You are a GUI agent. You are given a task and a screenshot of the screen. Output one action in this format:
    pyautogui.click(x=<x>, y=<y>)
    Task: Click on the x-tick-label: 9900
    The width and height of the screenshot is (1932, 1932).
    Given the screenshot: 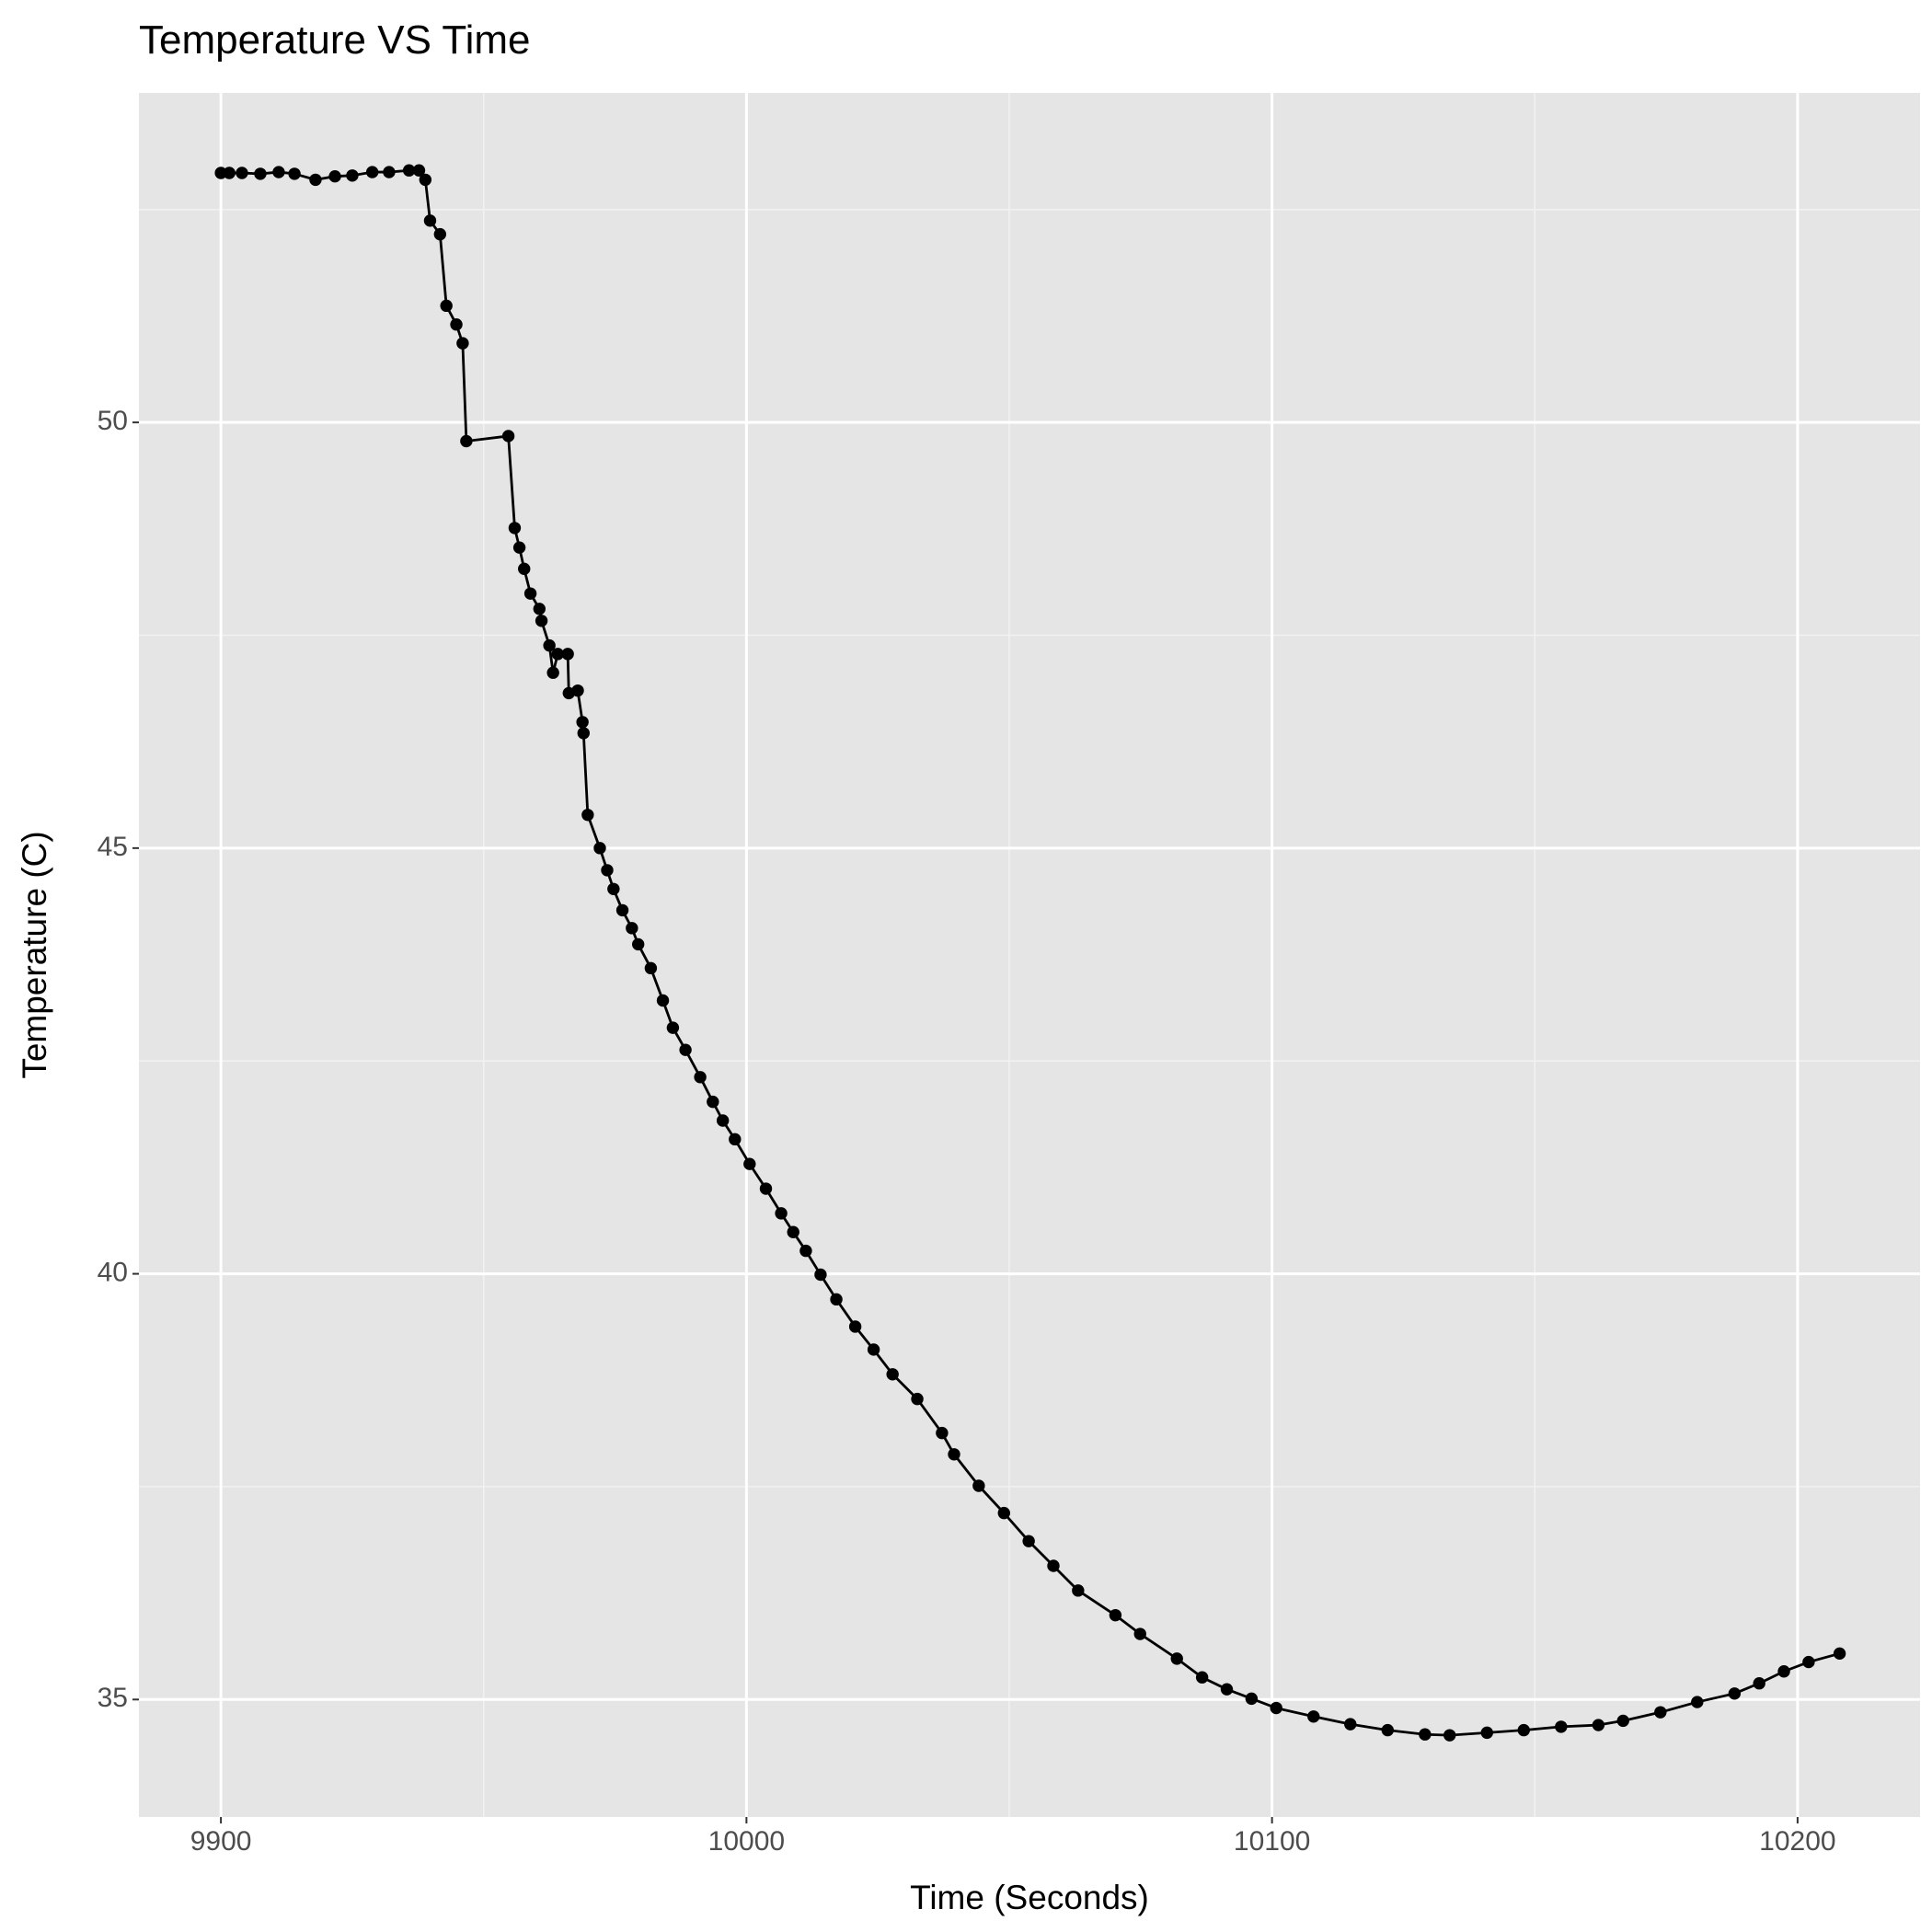 What is the action you would take?
    pyautogui.click(x=221, y=1841)
    